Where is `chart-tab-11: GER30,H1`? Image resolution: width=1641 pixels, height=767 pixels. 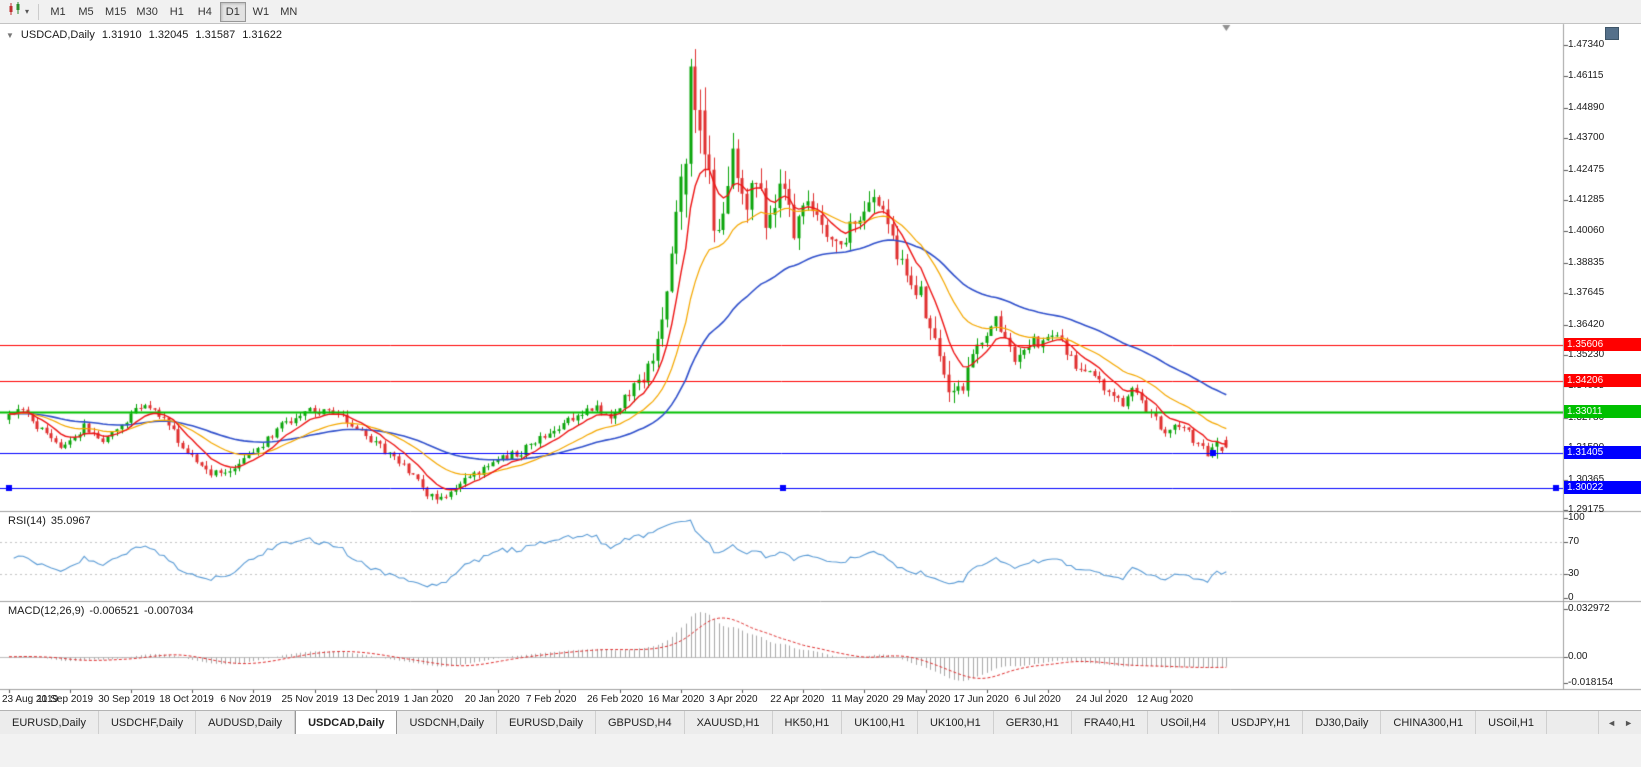
chart-tab-11: GER30,H1 is located at coordinates (1033, 722).